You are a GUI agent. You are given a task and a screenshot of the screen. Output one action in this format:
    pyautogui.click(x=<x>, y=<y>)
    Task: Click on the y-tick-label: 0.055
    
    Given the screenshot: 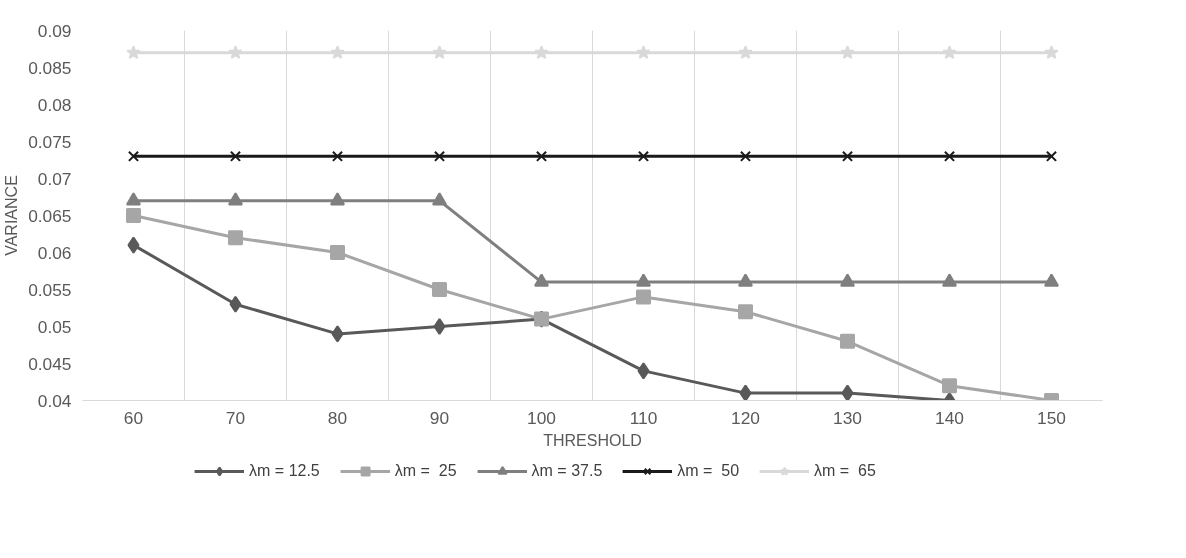 What is the action you would take?
    pyautogui.click(x=50, y=289)
    